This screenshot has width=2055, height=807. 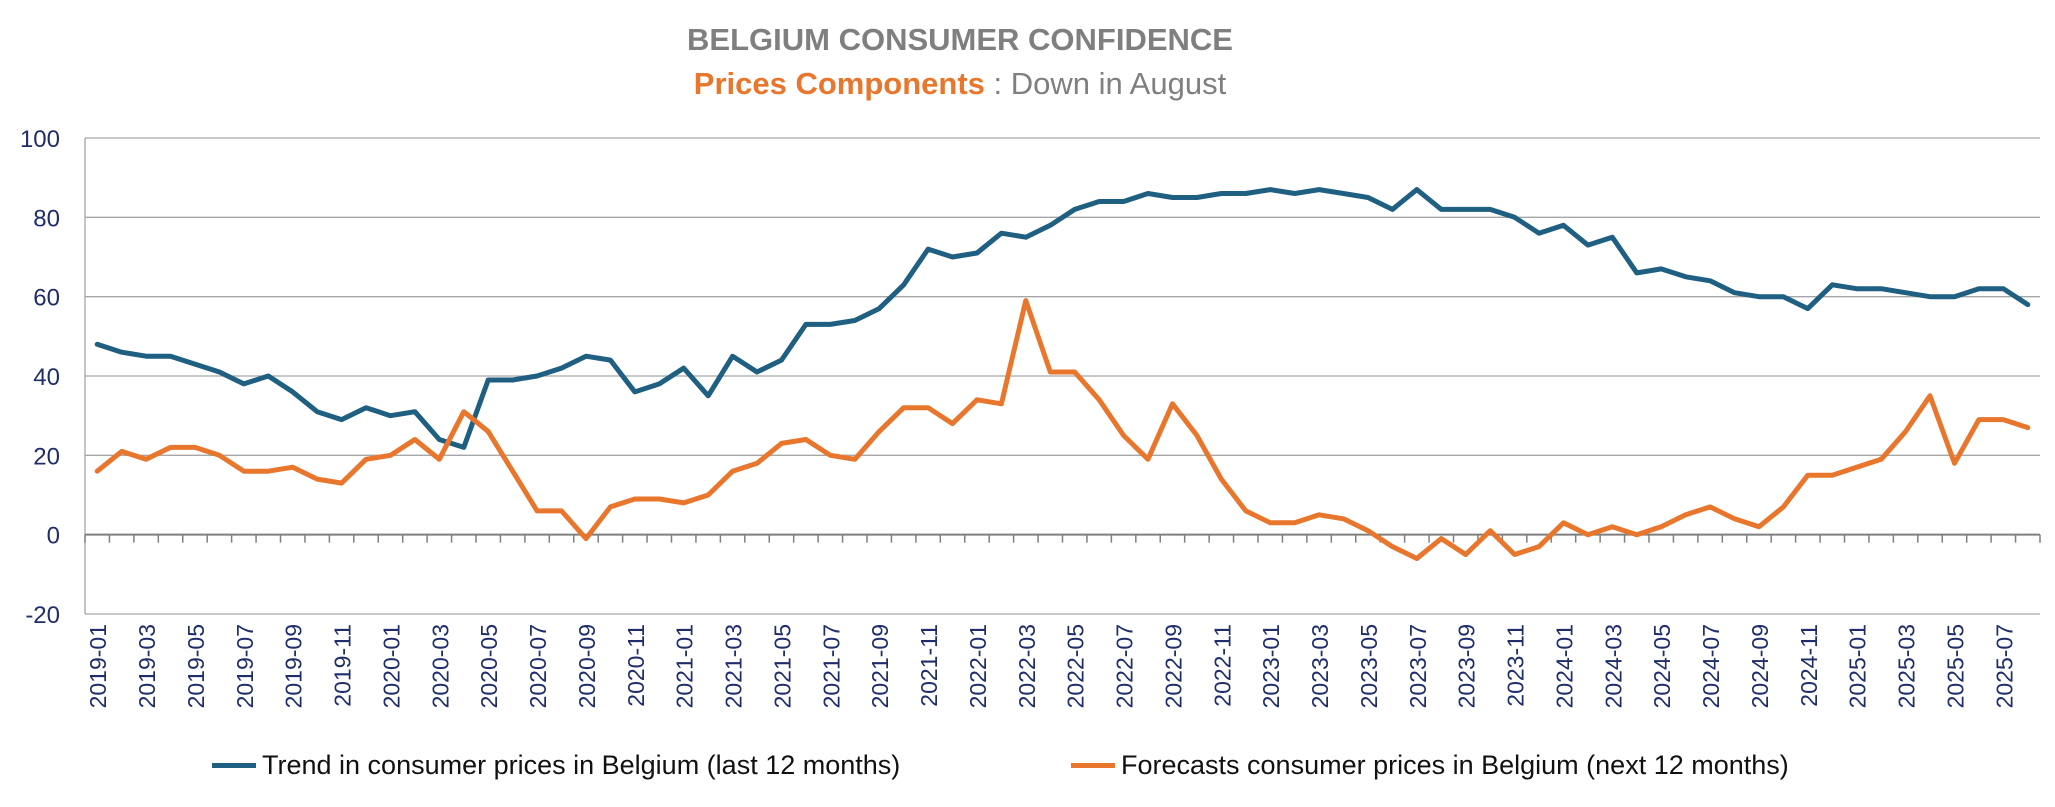 What do you see at coordinates (1809, 665) in the screenshot?
I see `x-tick-label: 2024-11` at bounding box center [1809, 665].